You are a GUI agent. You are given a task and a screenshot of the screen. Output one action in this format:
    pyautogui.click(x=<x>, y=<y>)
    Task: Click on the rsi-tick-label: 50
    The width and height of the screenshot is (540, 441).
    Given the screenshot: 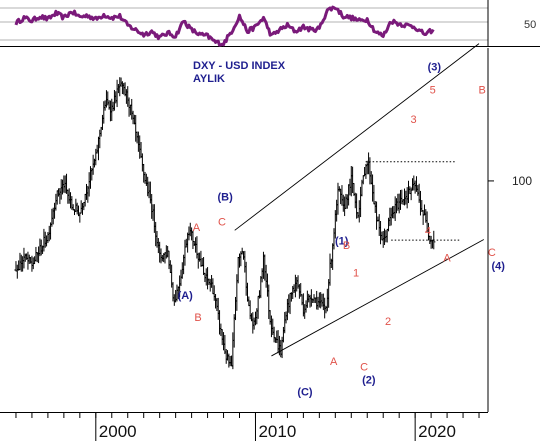 What is the action you would take?
    pyautogui.click(x=530, y=25)
    